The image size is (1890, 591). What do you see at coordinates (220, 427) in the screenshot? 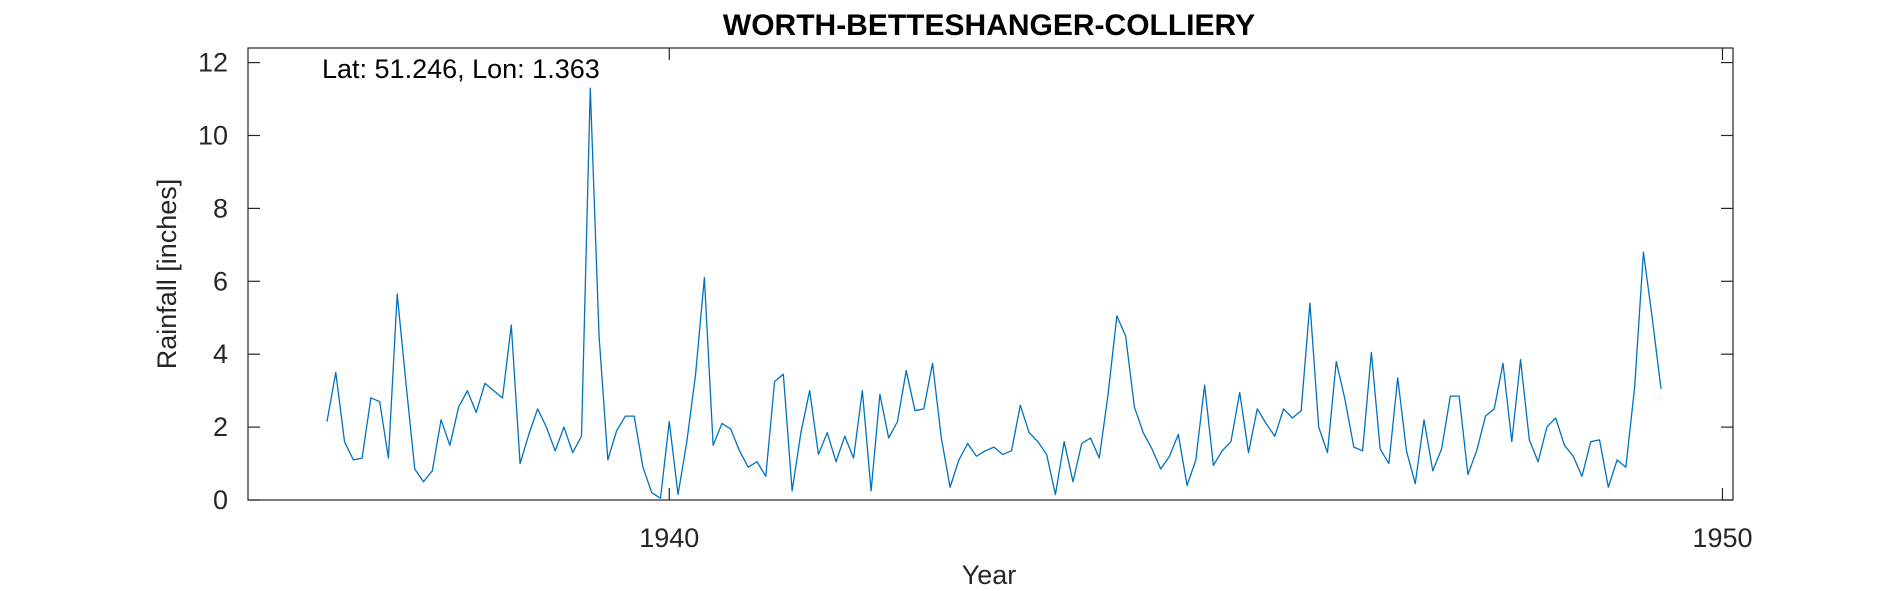
I see `y-tick-label: 2` at bounding box center [220, 427].